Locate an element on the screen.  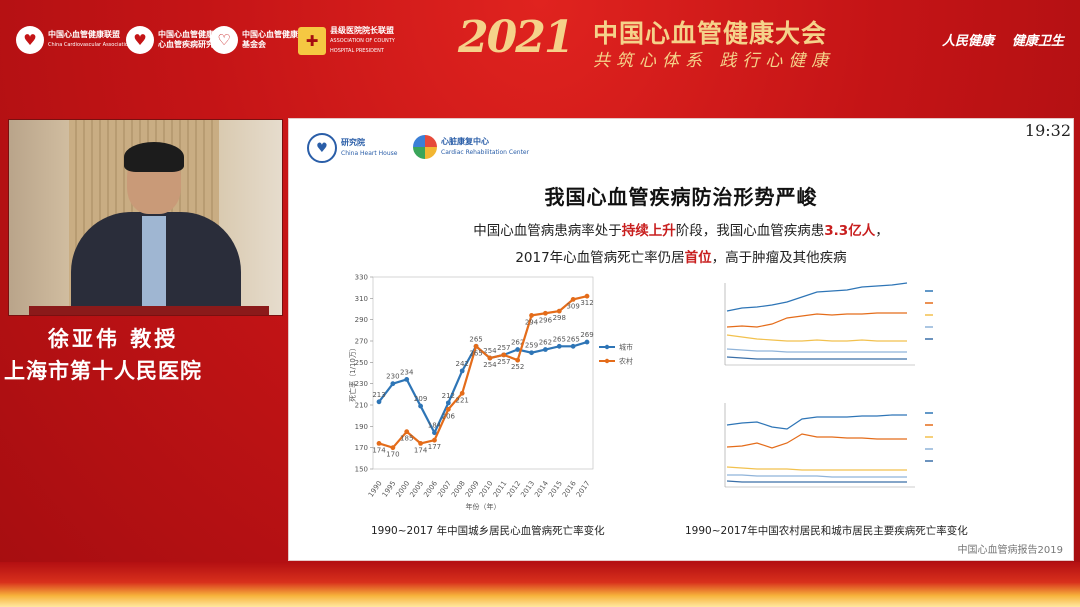
logo-research-text: 中国心血管健康联盟 心血管疾病研究院 is located at coordinates (194, 39).